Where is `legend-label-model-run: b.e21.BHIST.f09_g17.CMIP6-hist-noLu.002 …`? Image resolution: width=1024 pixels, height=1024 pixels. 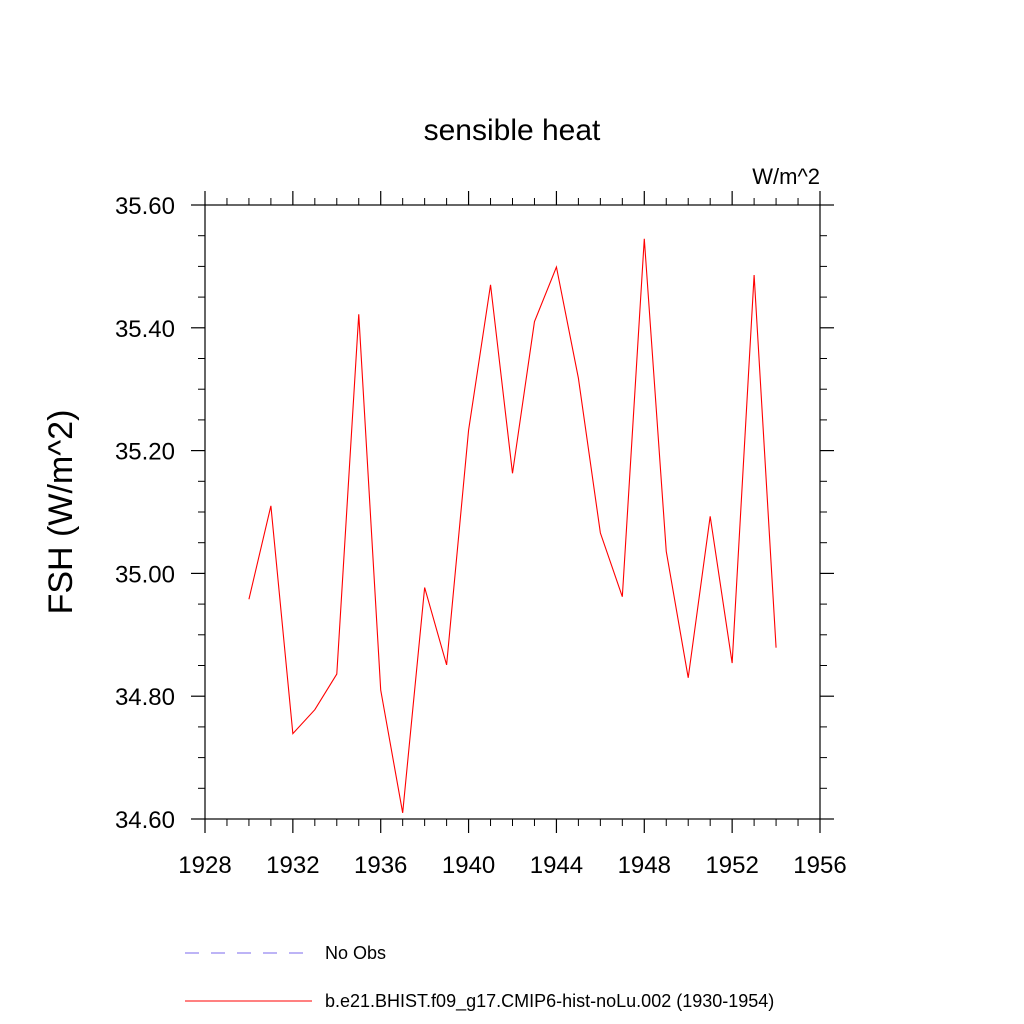 legend-label-model-run: b.e21.BHIST.f09_g17.CMIP6-hist-noLu.002 … is located at coordinates (549, 1001).